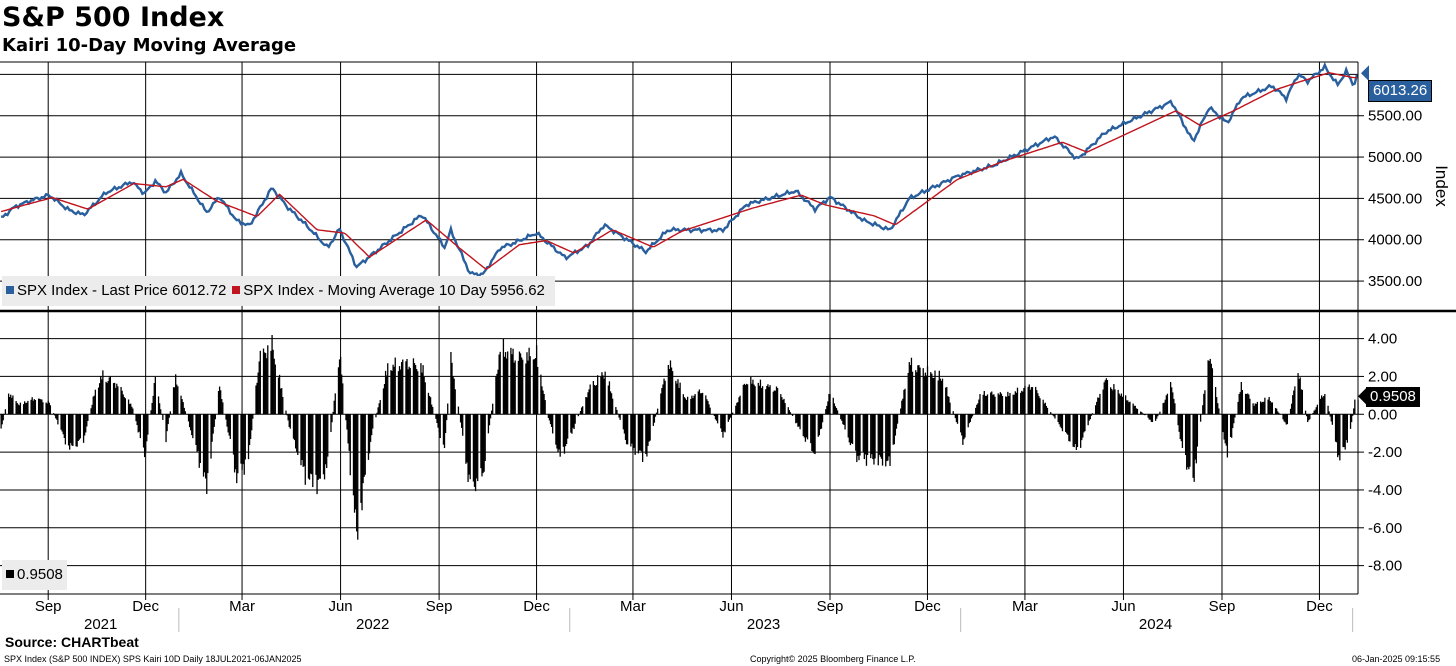 This screenshot has width=1456, height=666. I want to click on month-tick-label: Dec, so click(927, 606).